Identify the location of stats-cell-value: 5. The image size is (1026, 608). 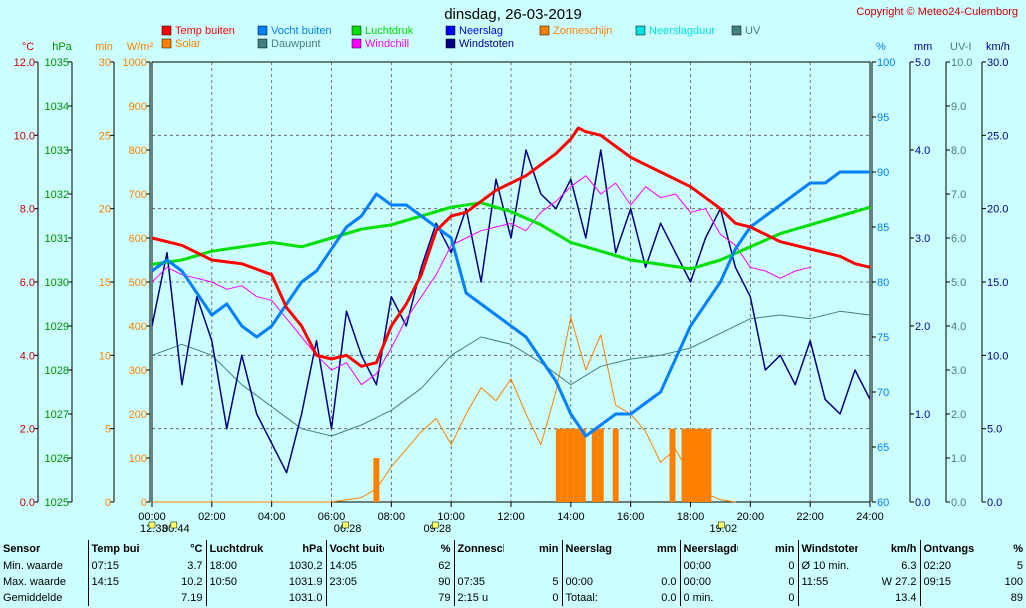
(555, 582).